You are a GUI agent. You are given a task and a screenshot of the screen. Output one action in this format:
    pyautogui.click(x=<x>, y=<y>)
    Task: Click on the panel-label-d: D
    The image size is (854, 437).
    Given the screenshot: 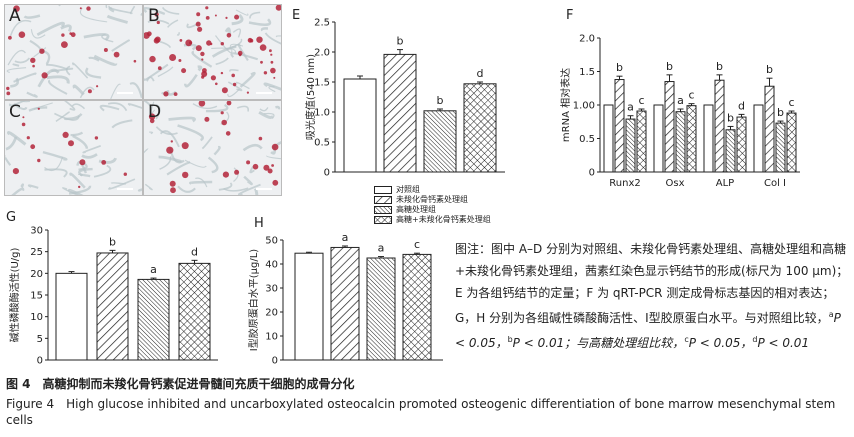 What is the action you would take?
    pyautogui.click(x=155, y=112)
    